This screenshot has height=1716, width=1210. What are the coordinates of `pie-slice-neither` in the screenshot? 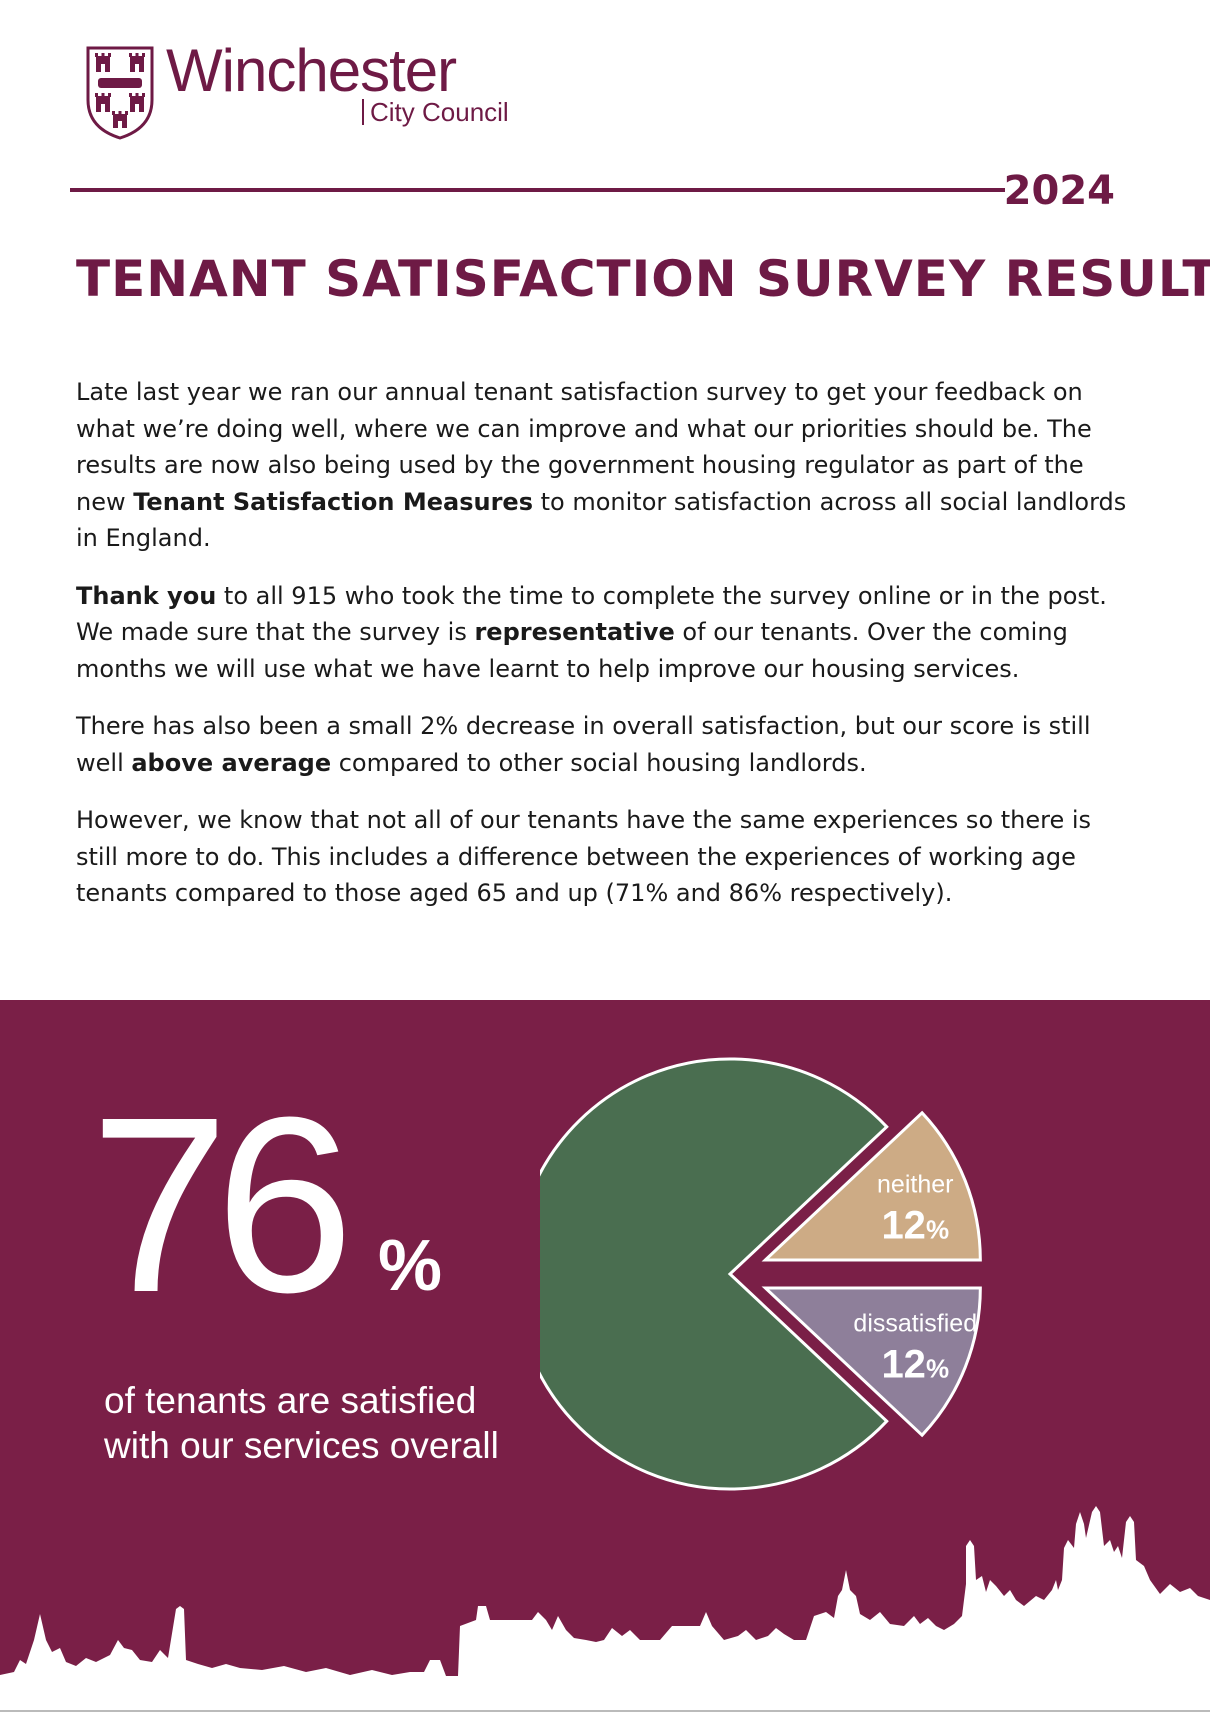 It's located at (871, 1186).